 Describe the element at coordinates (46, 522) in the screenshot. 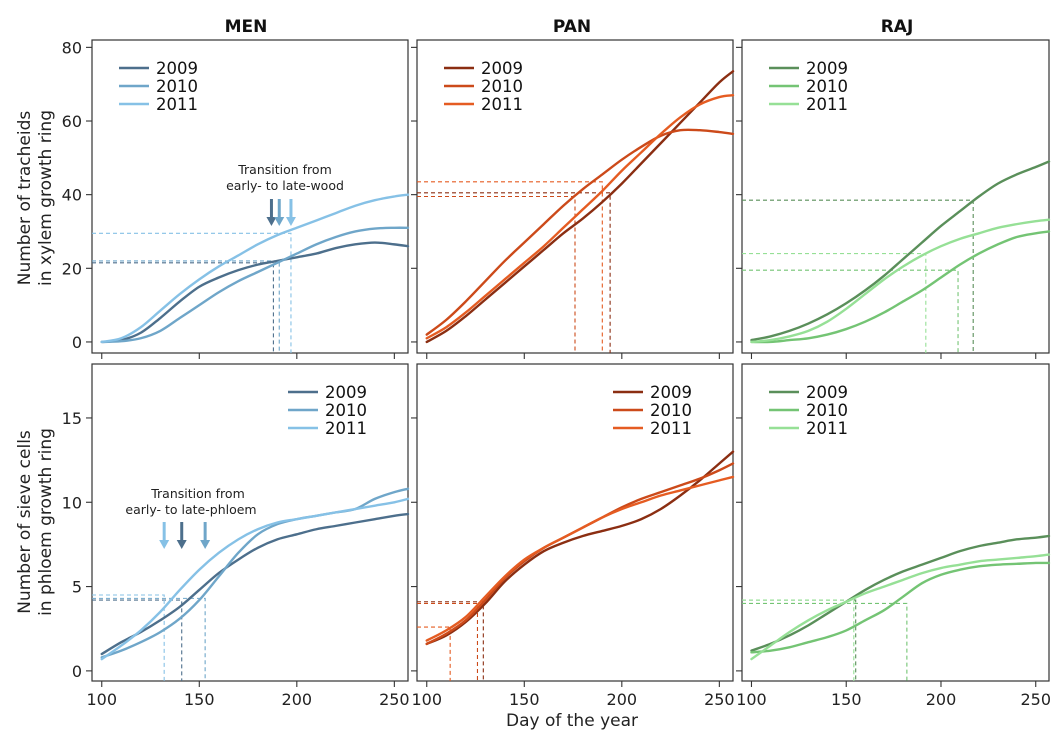

I see `y-axis-label-bottom-line-2: in phloem growth ring` at that location.